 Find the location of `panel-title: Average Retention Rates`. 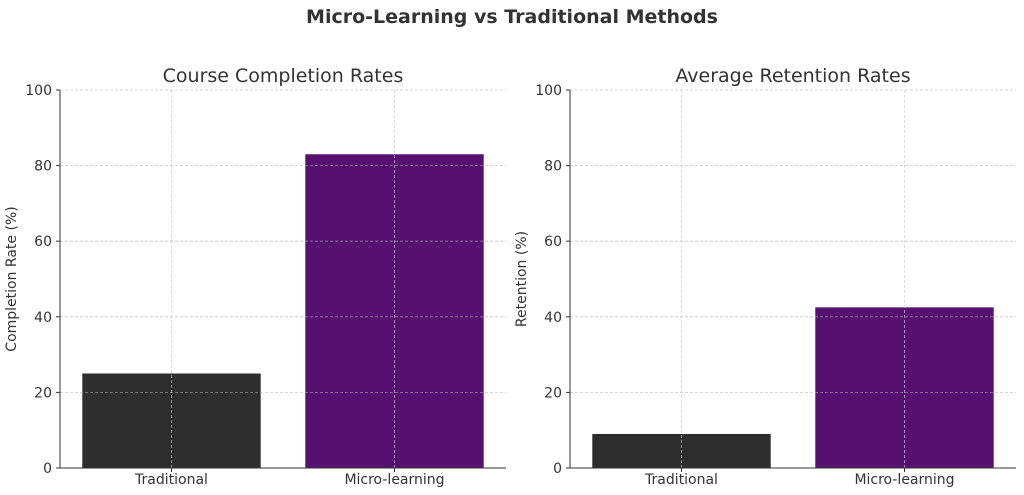

panel-title: Average Retention Rates is located at coordinates (792, 76).